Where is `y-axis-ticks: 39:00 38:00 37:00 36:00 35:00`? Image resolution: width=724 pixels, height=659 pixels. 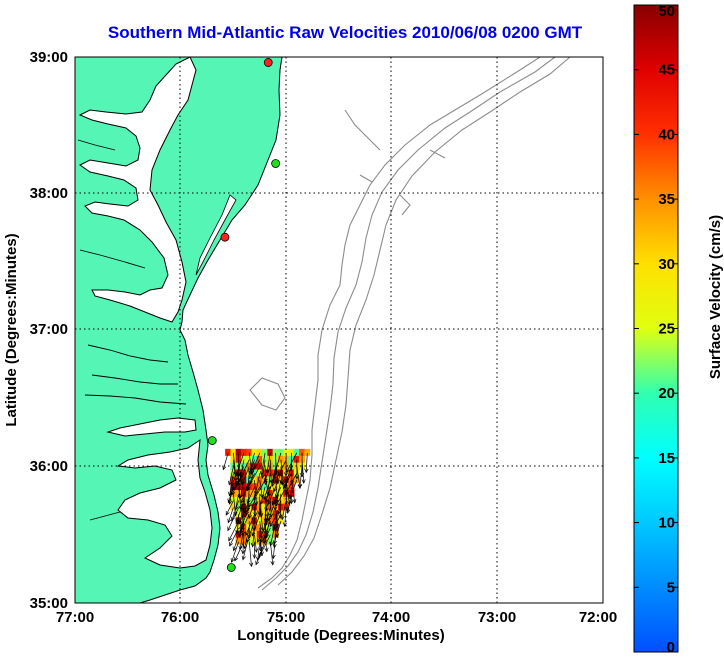 y-axis-ticks: 39:00 38:00 37:00 36:00 35:00 is located at coordinates (49, 330).